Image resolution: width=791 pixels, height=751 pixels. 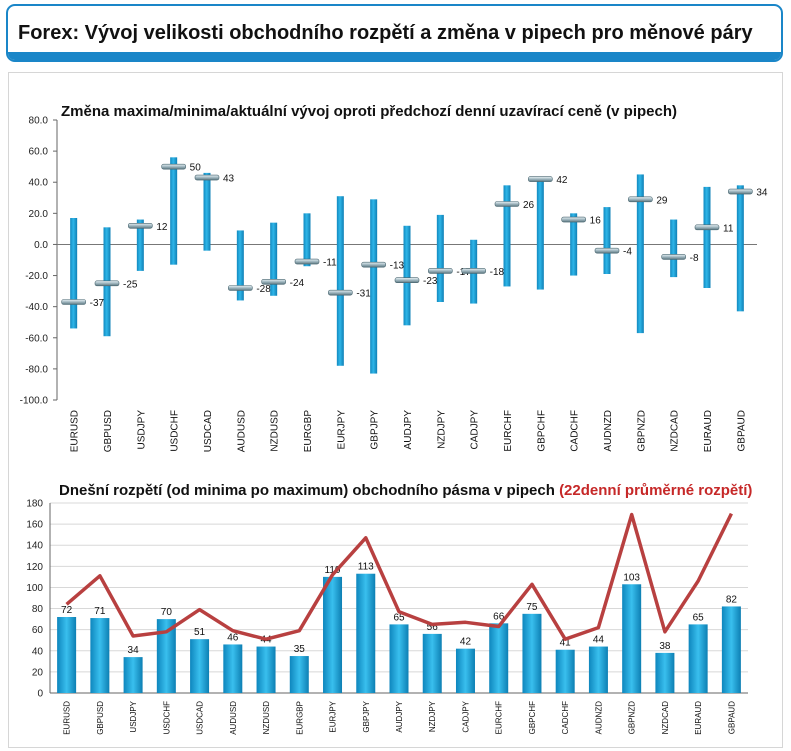 I want to click on chart2-data-label: 113, so click(x=366, y=567).